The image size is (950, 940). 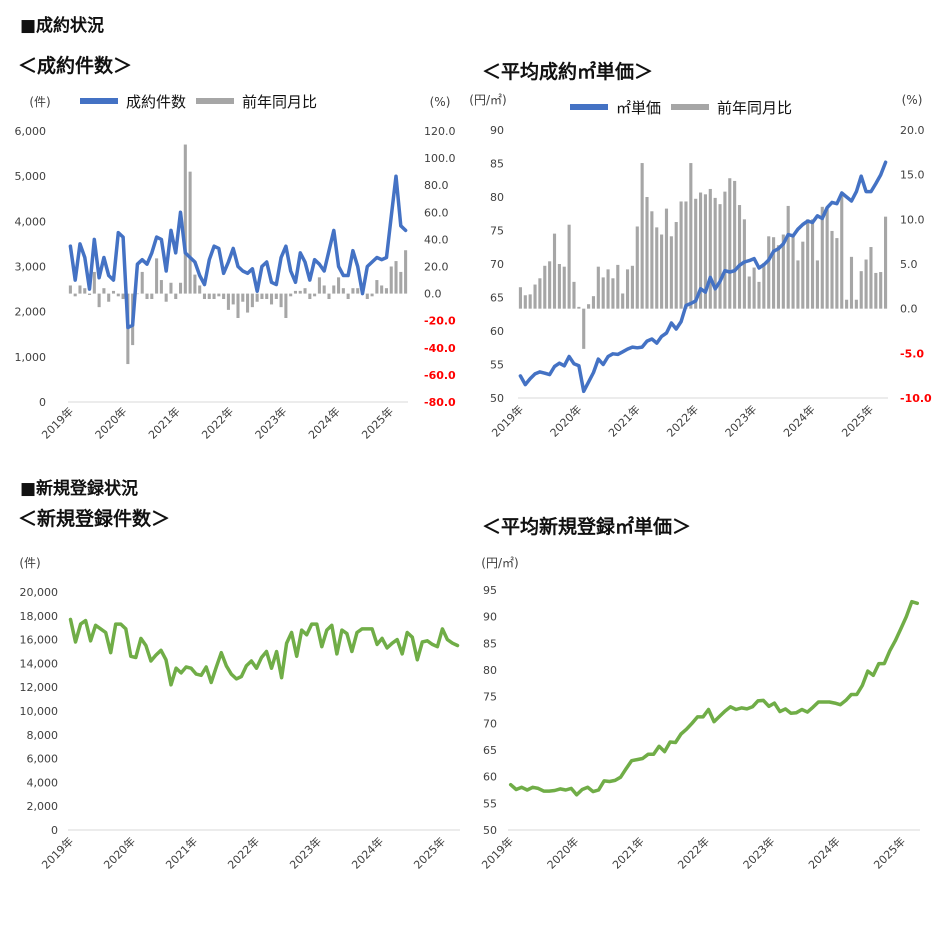 I want to click on c3-line-series, so click(x=264, y=652).